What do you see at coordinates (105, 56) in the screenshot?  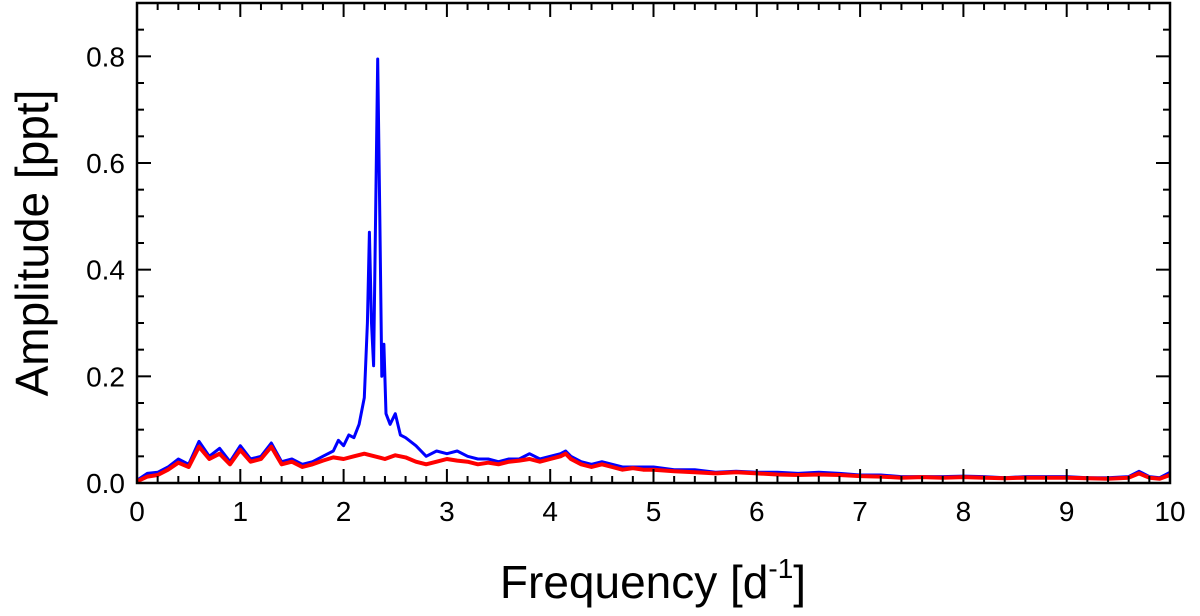 I see `y-tick-label: 0.8` at bounding box center [105, 56].